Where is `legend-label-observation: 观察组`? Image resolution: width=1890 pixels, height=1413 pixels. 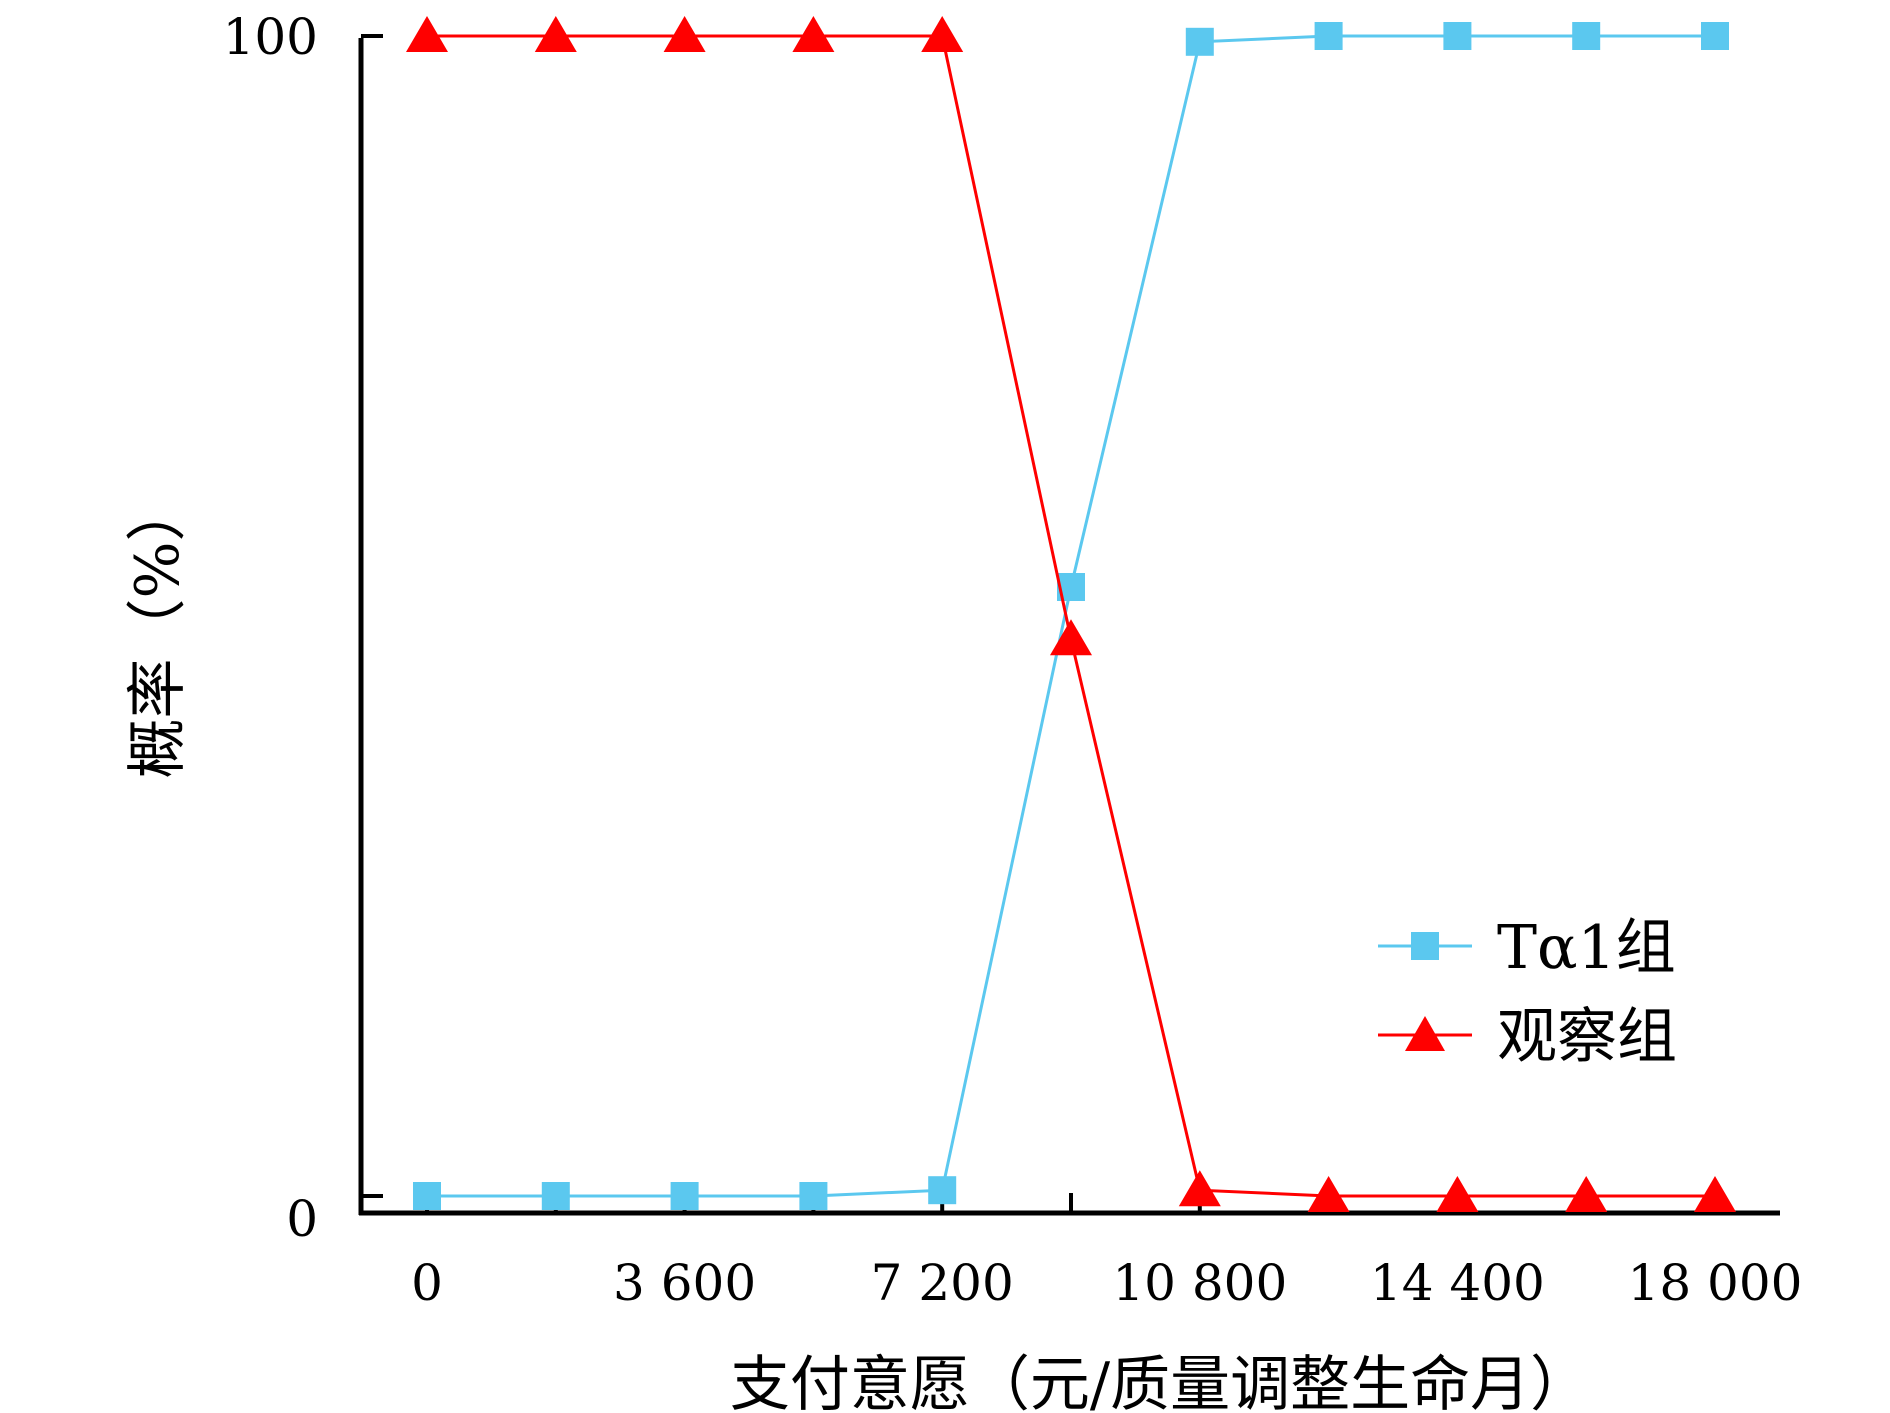
legend-label-observation: 观察组 is located at coordinates (1587, 1037).